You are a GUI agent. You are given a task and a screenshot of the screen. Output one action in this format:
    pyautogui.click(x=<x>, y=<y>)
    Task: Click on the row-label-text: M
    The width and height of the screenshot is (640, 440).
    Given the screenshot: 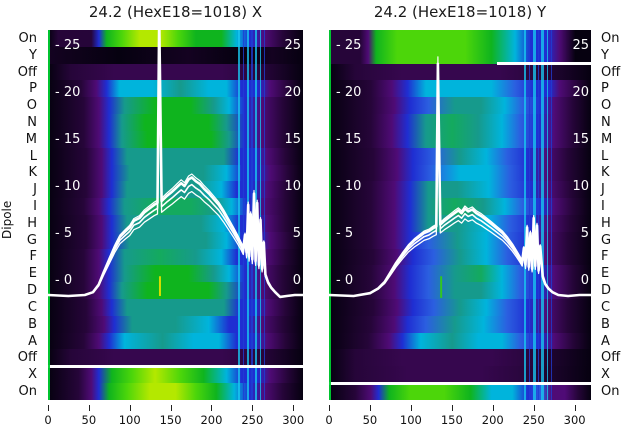 What is the action you would take?
    pyautogui.click(x=607, y=139)
    